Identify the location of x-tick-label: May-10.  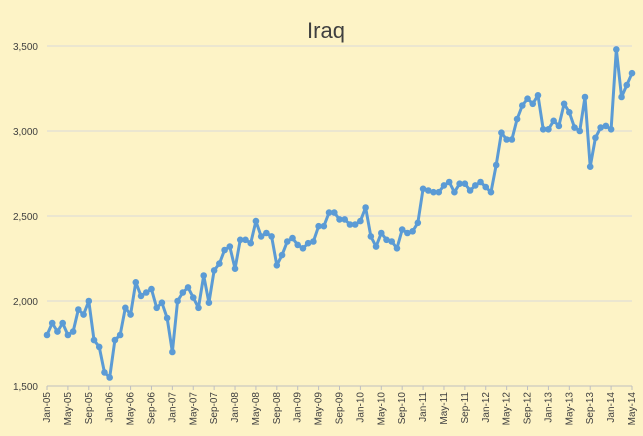
(381, 409).